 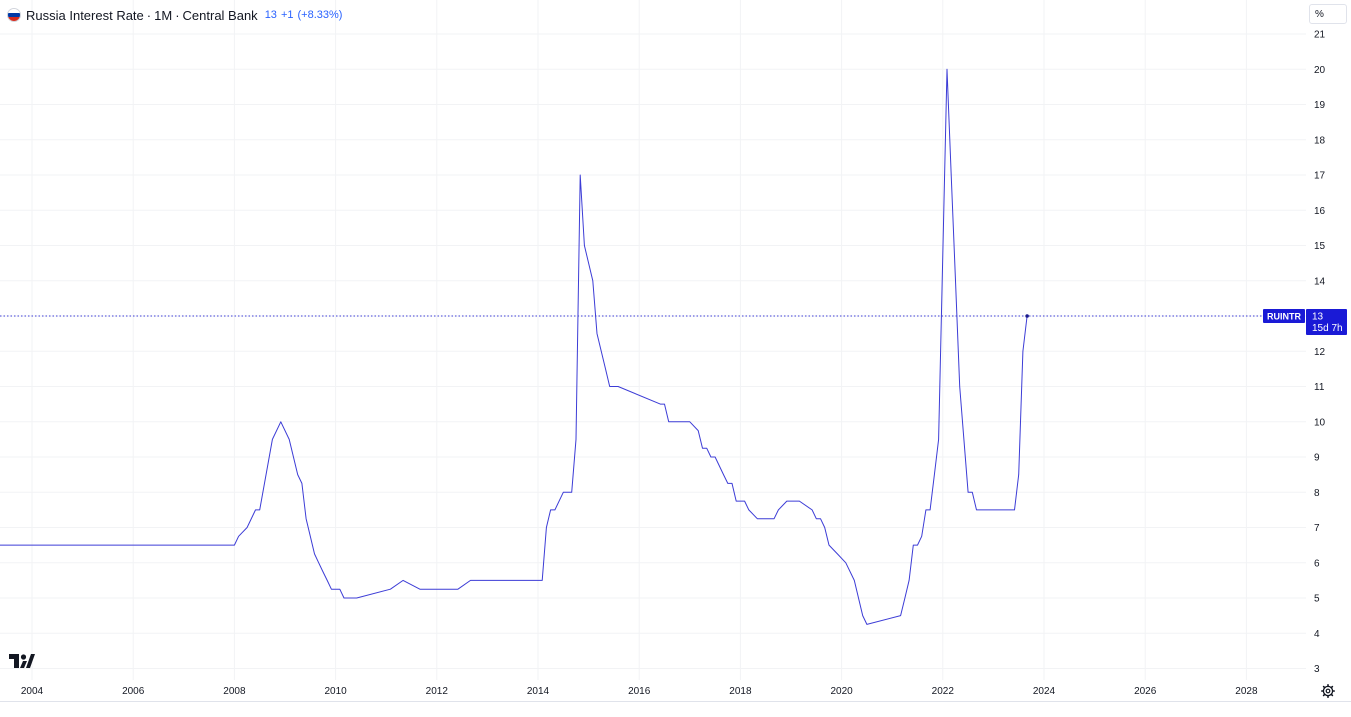 What do you see at coordinates (1320, 246) in the screenshot?
I see `y-tick-label: 15` at bounding box center [1320, 246].